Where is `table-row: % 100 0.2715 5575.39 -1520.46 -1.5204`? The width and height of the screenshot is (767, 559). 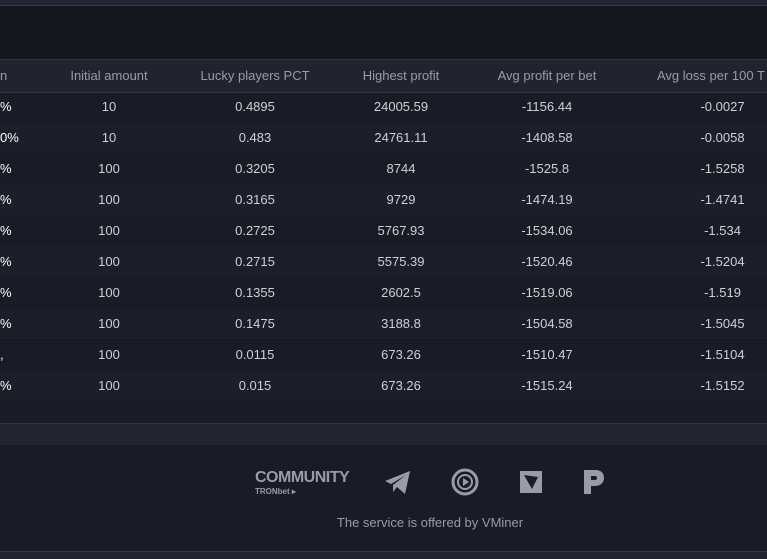
table-row: % 100 0.2715 5575.39 -1520.46 -1.5204 is located at coordinates (383, 261).